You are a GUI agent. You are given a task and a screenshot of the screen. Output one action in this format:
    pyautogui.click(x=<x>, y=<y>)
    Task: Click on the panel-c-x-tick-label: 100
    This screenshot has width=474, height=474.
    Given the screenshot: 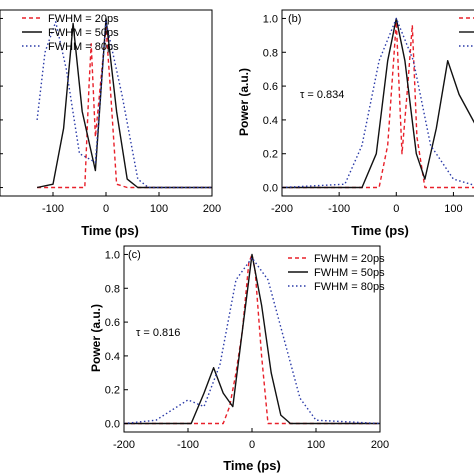 What is the action you would take?
    pyautogui.click(x=316, y=445)
    